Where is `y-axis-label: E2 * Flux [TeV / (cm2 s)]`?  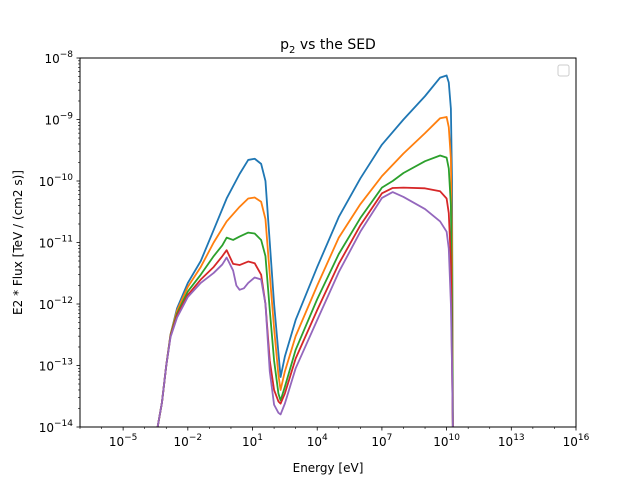
y-axis-label: E2 * Flux [TeV / (cm2 s)] is located at coordinates (18, 242).